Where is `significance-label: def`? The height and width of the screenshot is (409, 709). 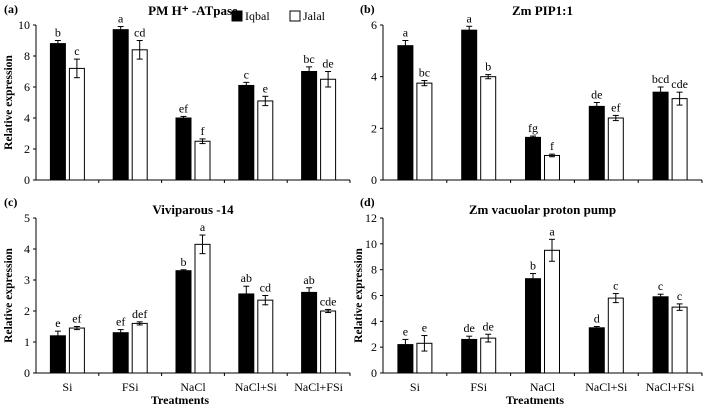
significance-label: def is located at coordinates (139, 314).